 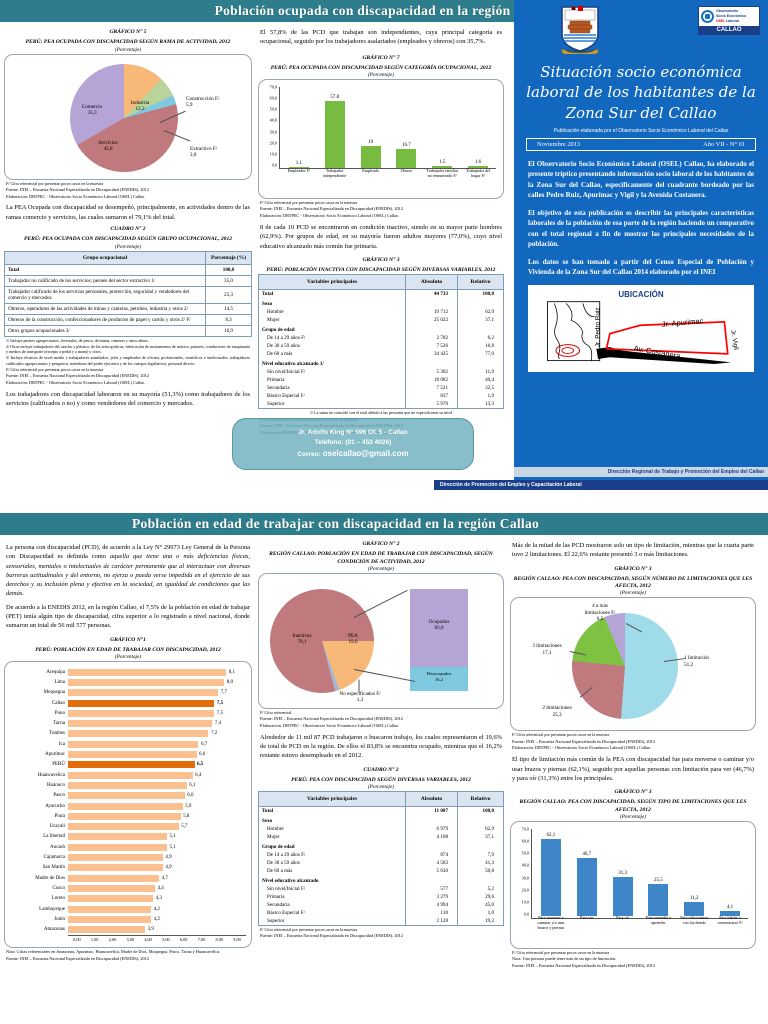 What do you see at coordinates (431, 922) in the screenshot?
I see `p2c2-cell-abs: 2 128` at bounding box center [431, 922].